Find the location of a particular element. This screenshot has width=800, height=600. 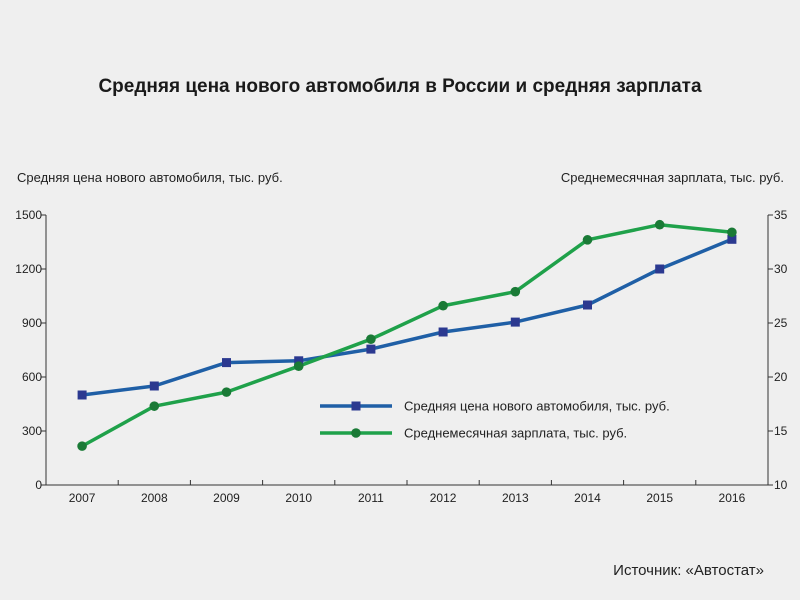

right-tick-label: 20 is located at coordinates (781, 377).